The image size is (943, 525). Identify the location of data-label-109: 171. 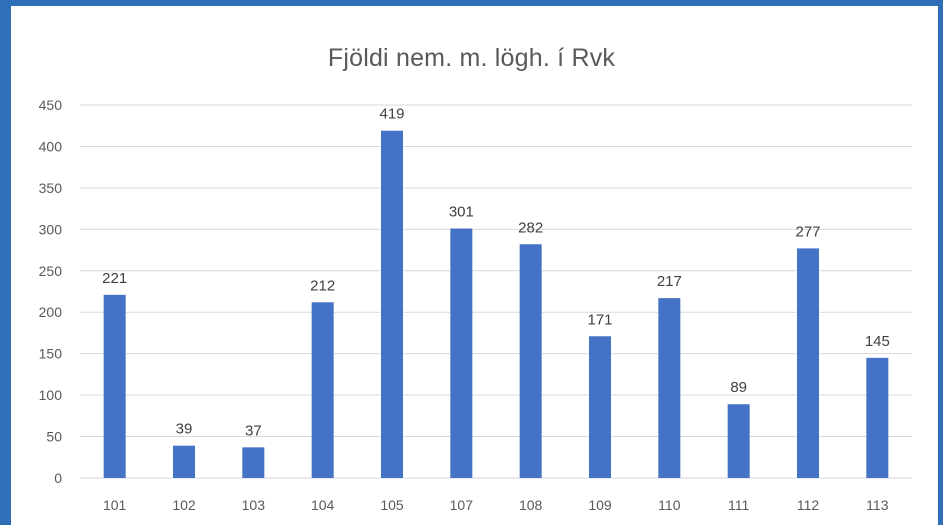
(599, 319).